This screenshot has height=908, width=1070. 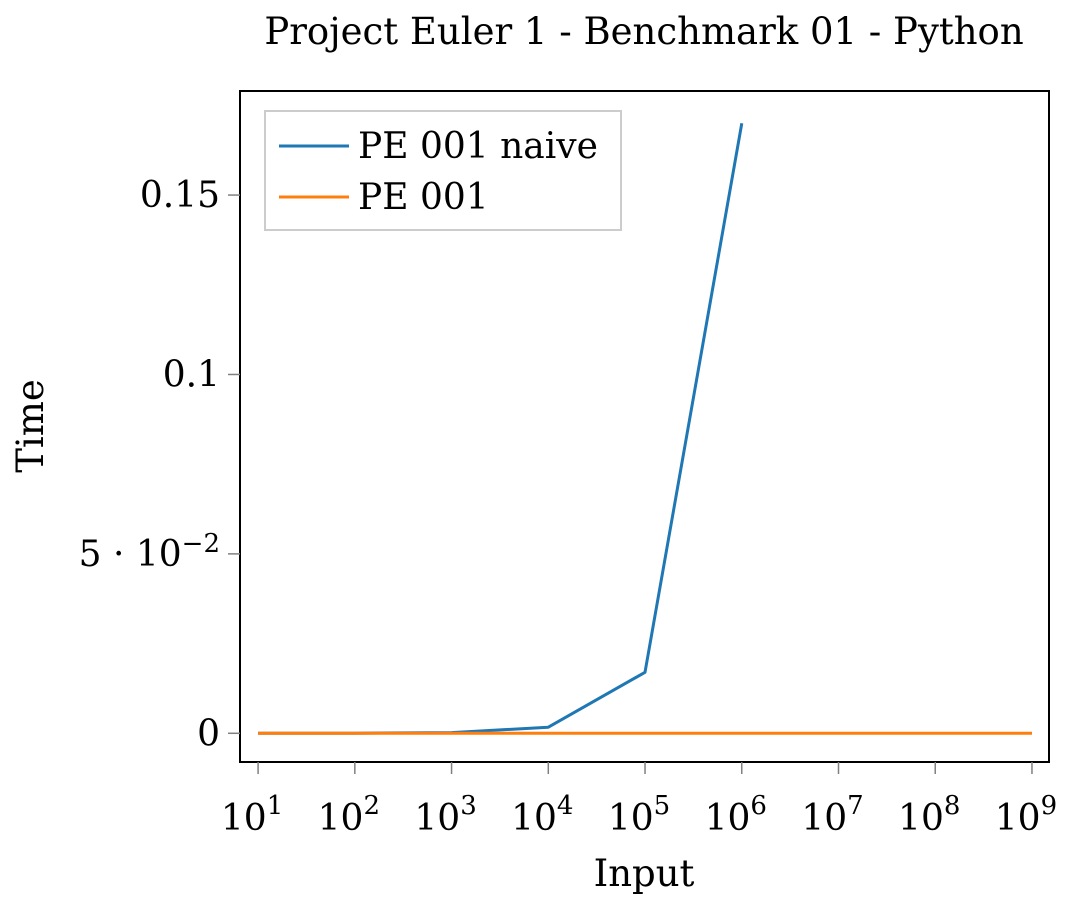 What do you see at coordinates (478, 146) in the screenshot?
I see `legend-label-1: PE 001 naive` at bounding box center [478, 146].